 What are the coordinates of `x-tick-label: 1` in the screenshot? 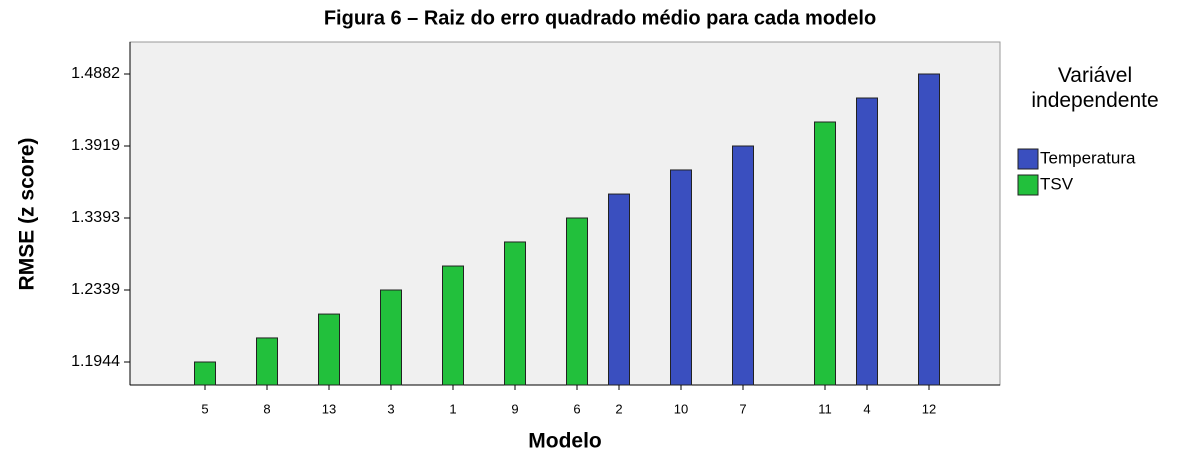 It's located at (452, 408).